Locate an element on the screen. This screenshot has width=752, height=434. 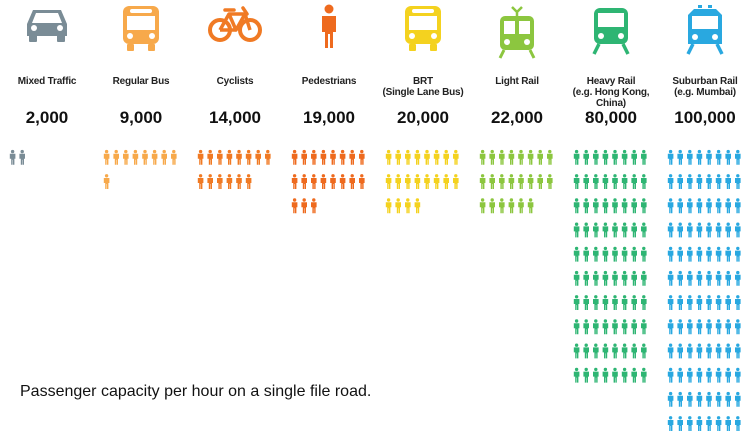
mode-label: Regular Bus is located at coordinates (141, 81).